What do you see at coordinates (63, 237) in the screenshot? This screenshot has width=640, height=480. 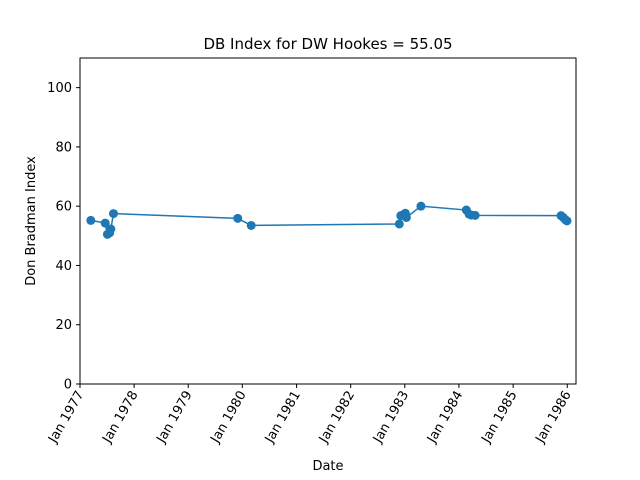 I see `y-axis: 0 20 40 60 80 100` at bounding box center [63, 237].